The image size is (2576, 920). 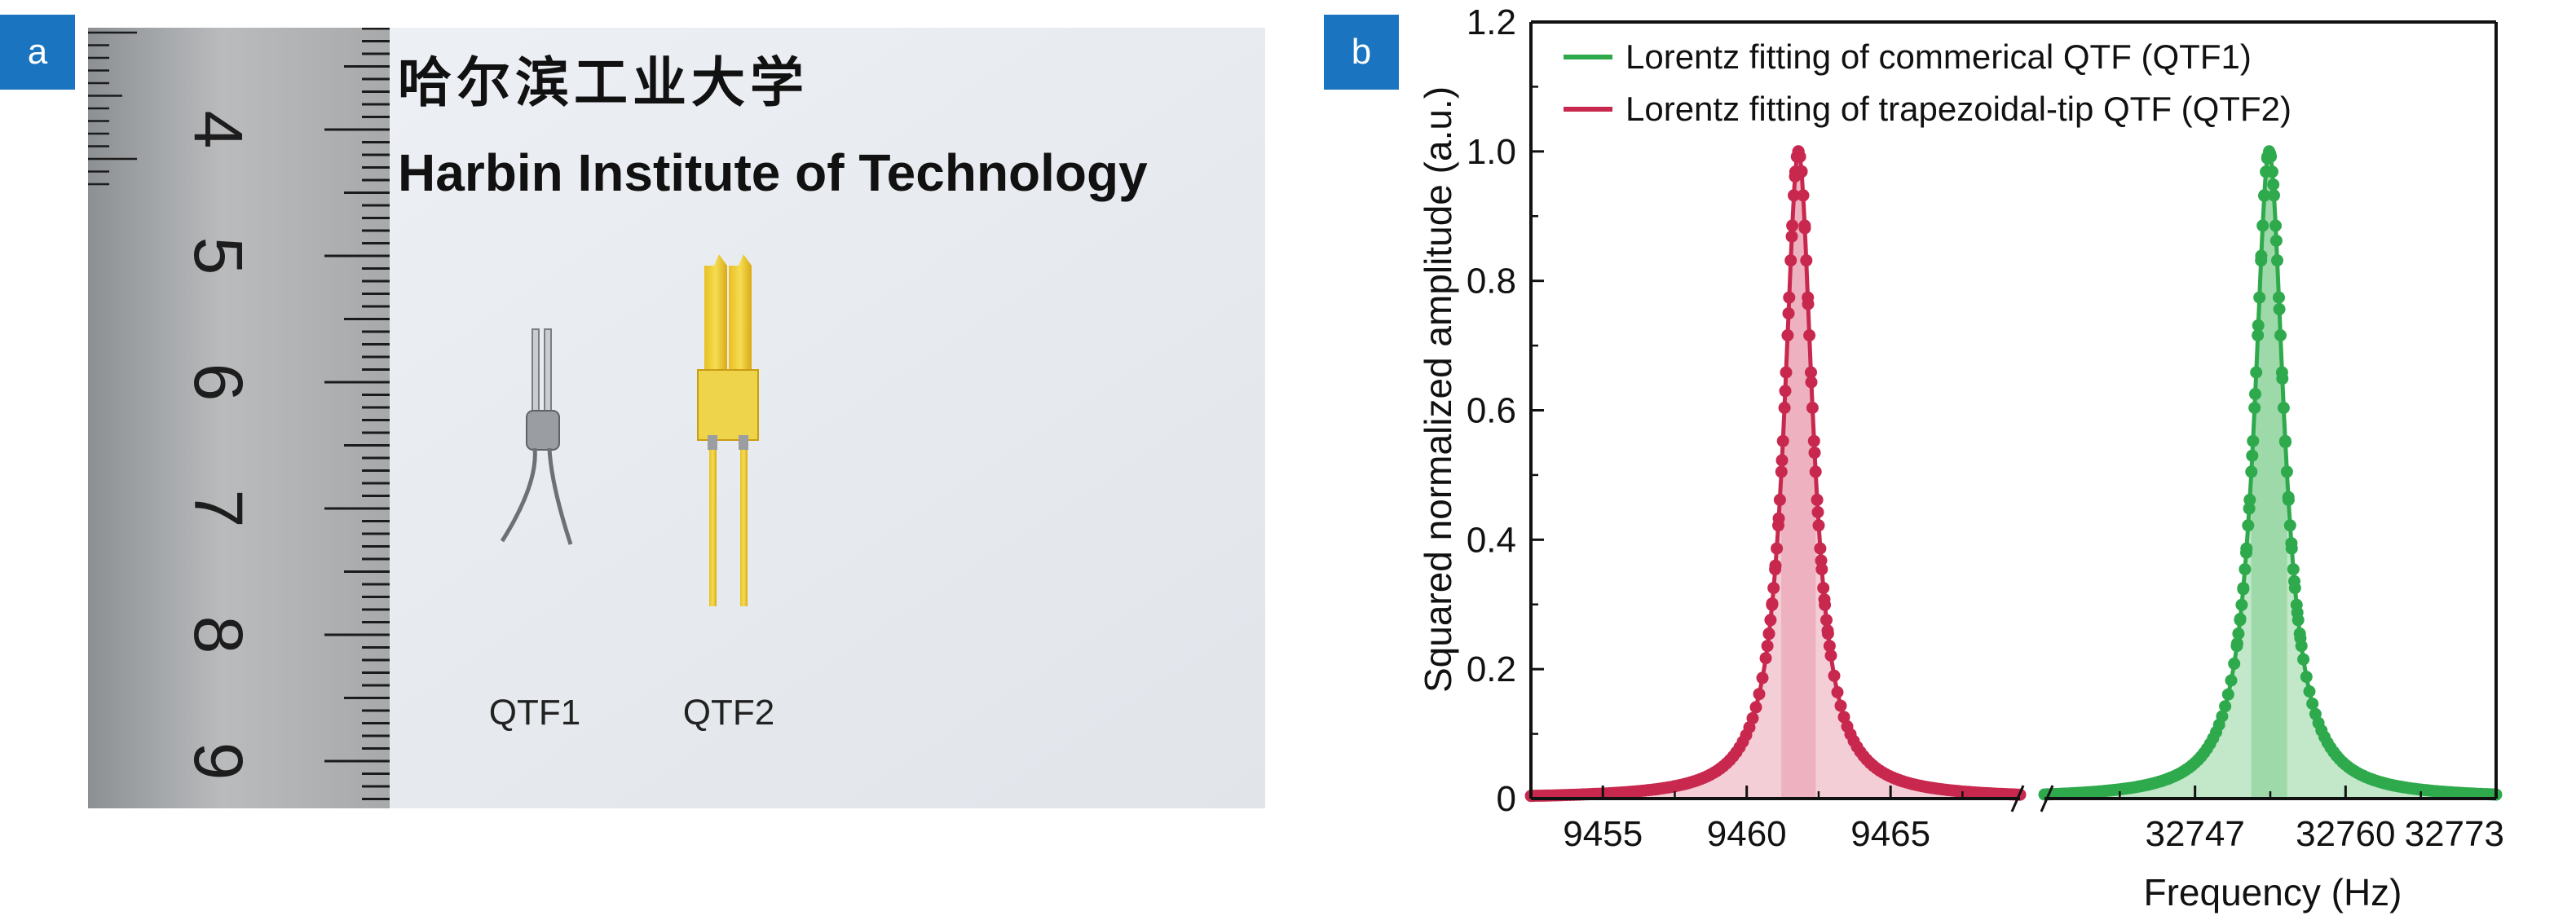 What do you see at coordinates (2345, 834) in the screenshot?
I see `x-tick-label: 32760` at bounding box center [2345, 834].